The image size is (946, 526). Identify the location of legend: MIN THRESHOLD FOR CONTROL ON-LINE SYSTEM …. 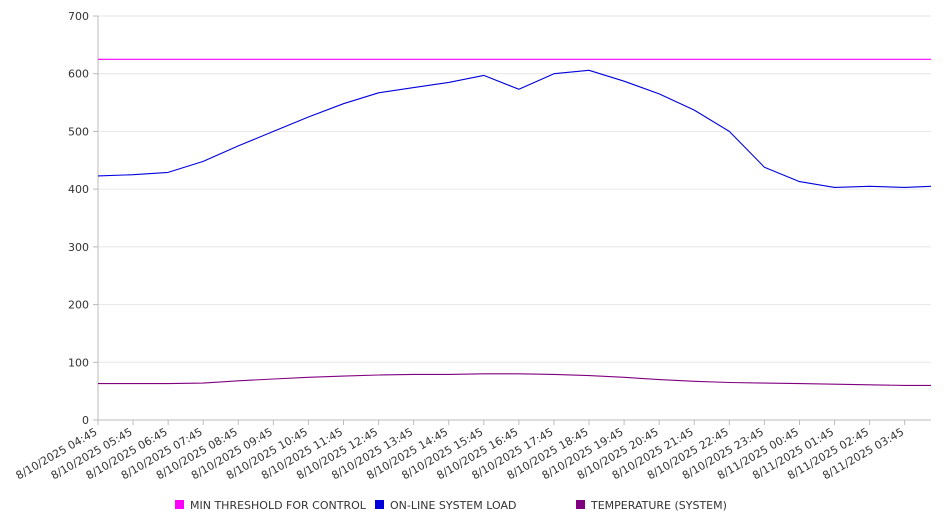
(451, 505).